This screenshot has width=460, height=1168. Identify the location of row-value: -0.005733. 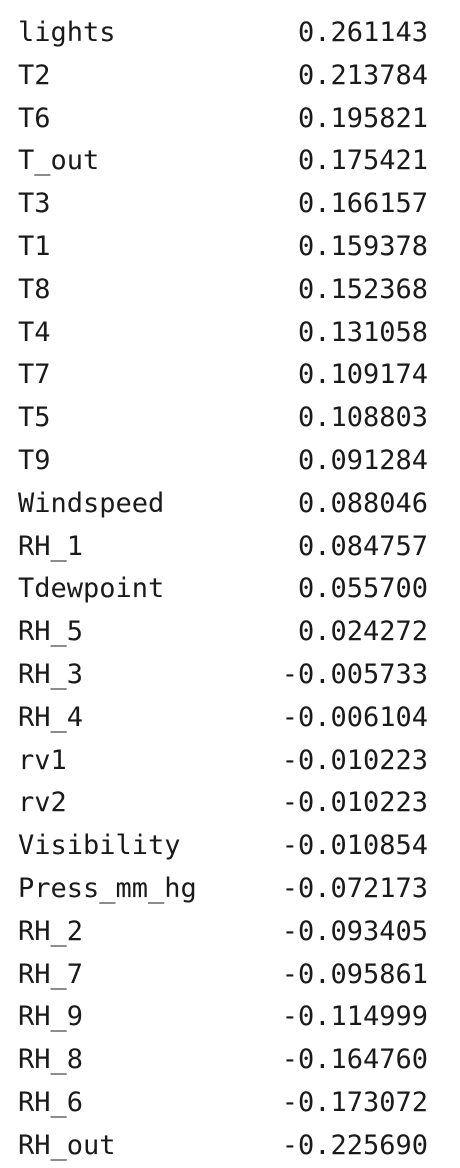
(354, 674).